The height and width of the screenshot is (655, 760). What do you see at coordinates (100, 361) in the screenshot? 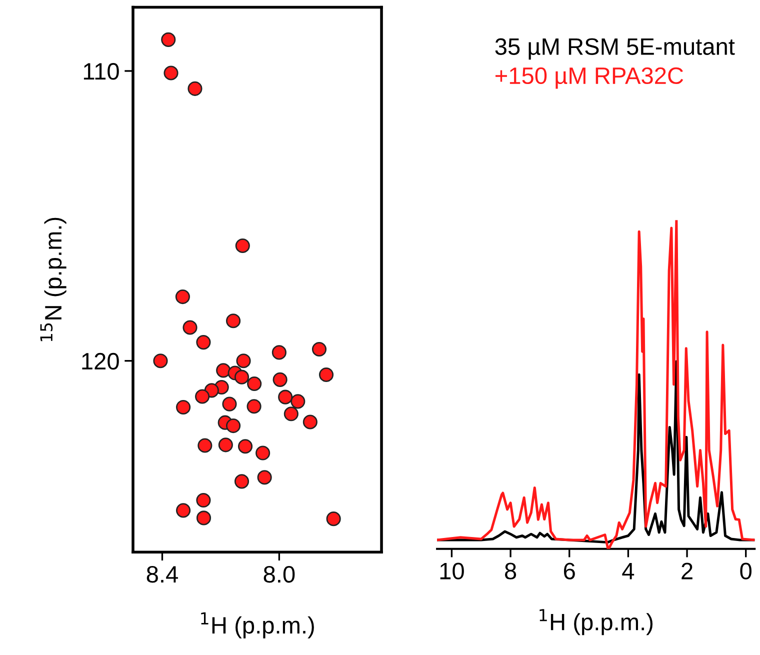
I see `y-tick-label: 120` at bounding box center [100, 361].